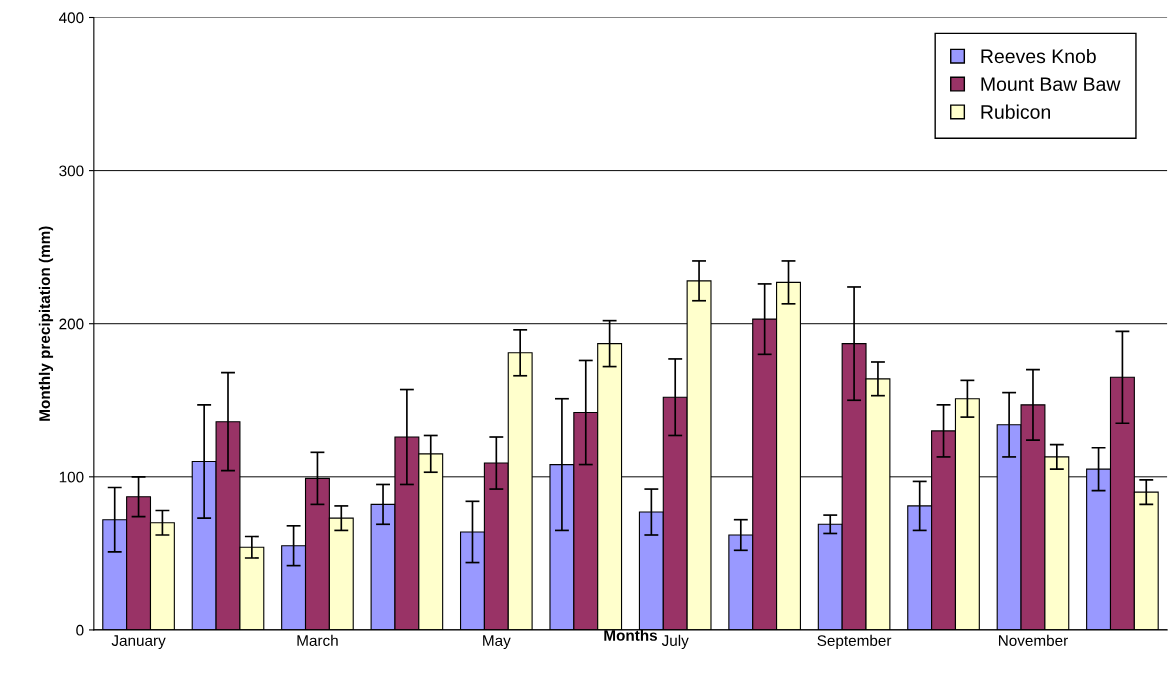 This screenshot has height=673, width=1173. Describe the element at coordinates (1038, 56) in the screenshot. I see `legend-label: Reeves Knob` at that location.